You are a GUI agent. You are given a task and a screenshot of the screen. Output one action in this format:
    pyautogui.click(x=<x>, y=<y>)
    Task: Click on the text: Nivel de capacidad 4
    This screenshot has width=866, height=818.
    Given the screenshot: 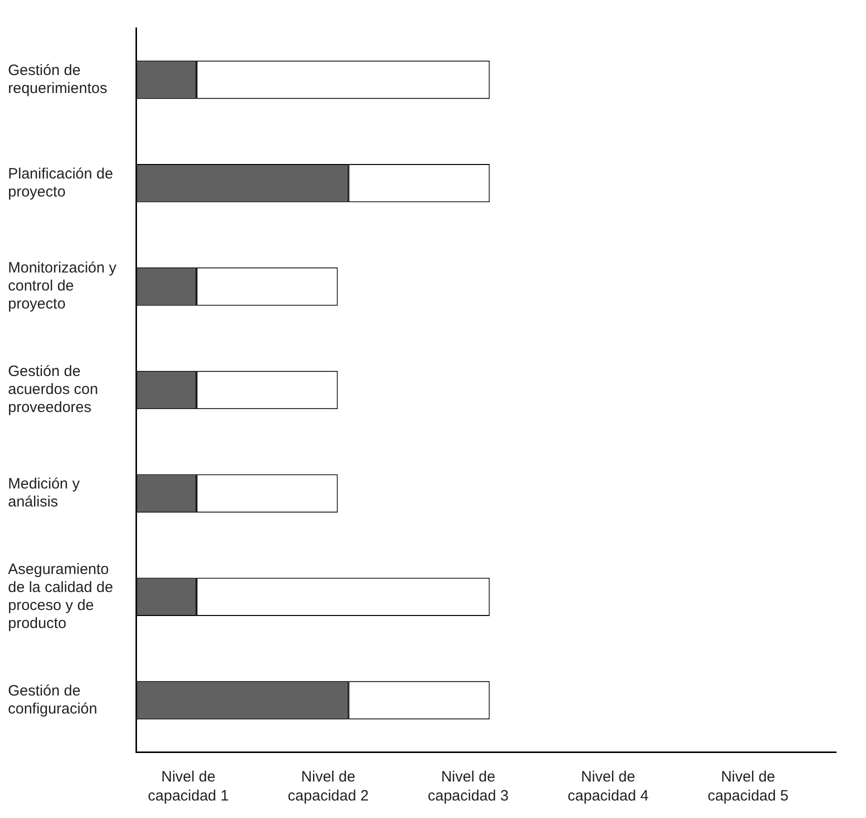 What is the action you would take?
    pyautogui.click(x=608, y=786)
    